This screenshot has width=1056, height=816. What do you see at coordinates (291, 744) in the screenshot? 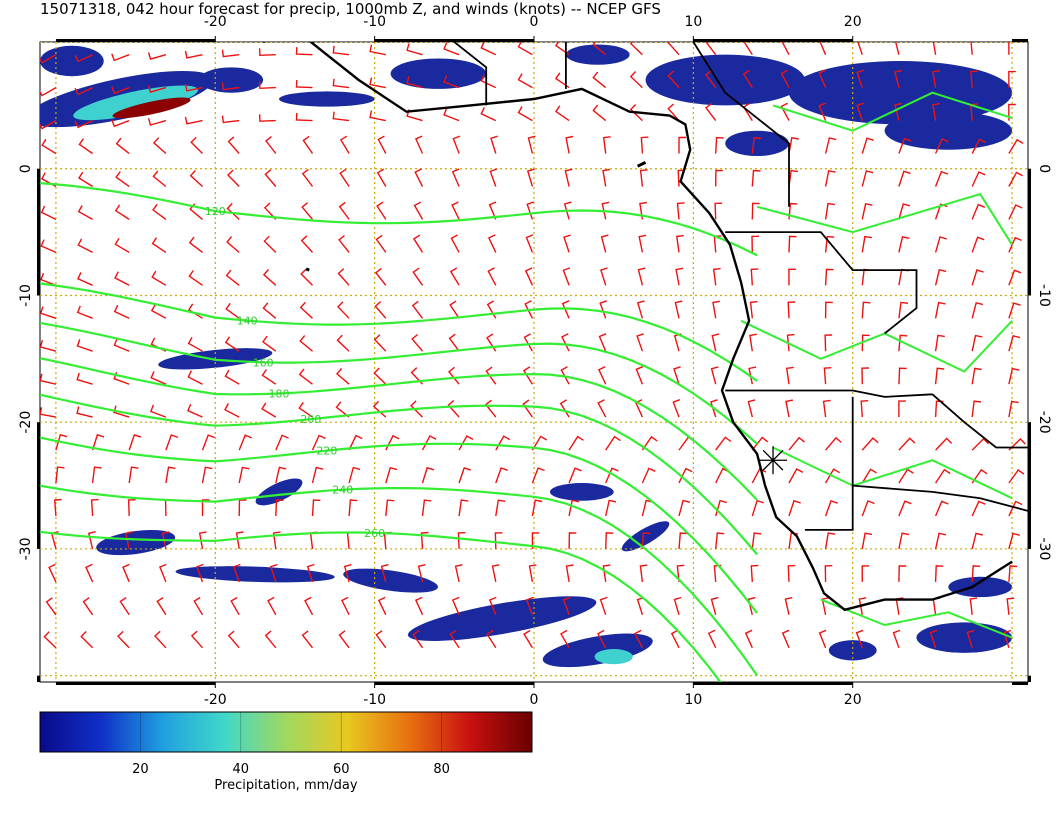
I see `colorbar-ticks: 20 40 60 80` at bounding box center [291, 744].